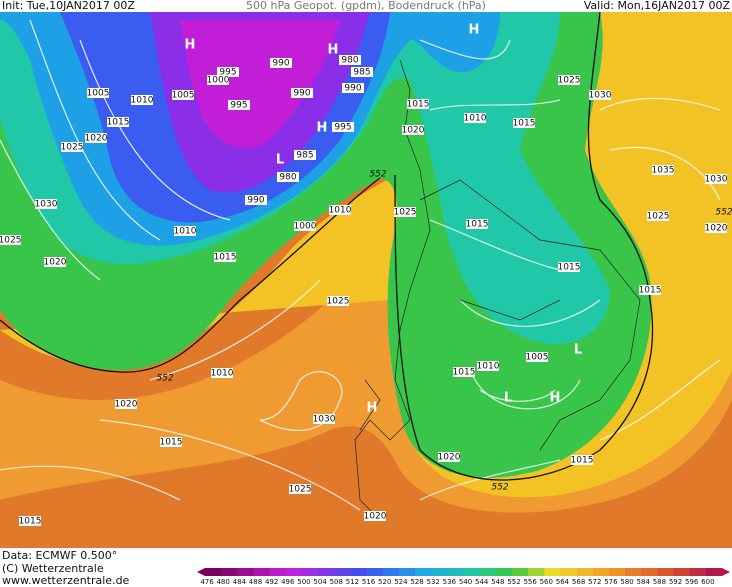 The height and width of the screenshot is (587, 732). Describe the element at coordinates (303, 582) in the screenshot. I see `scale-label: 500` at that location.